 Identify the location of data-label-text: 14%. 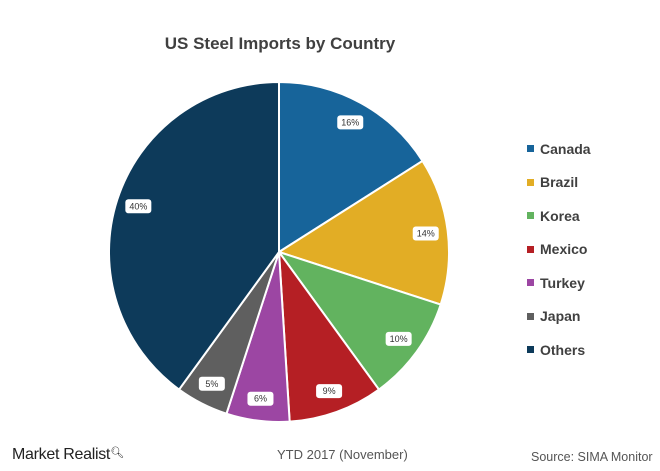
(426, 233).